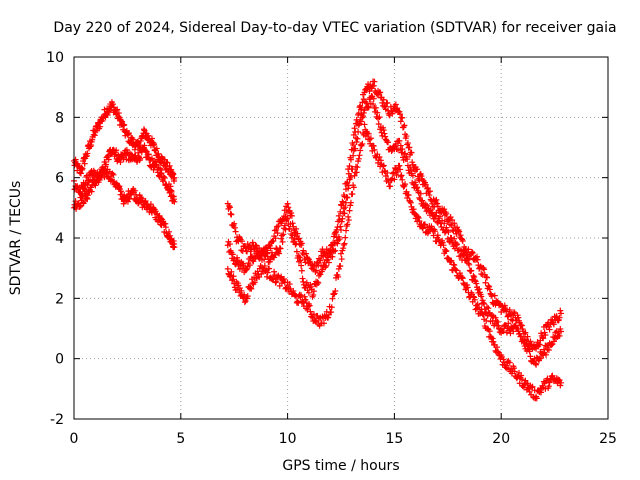  I want to click on y-axis-label: SDTVAR / TECUs, so click(16, 238).